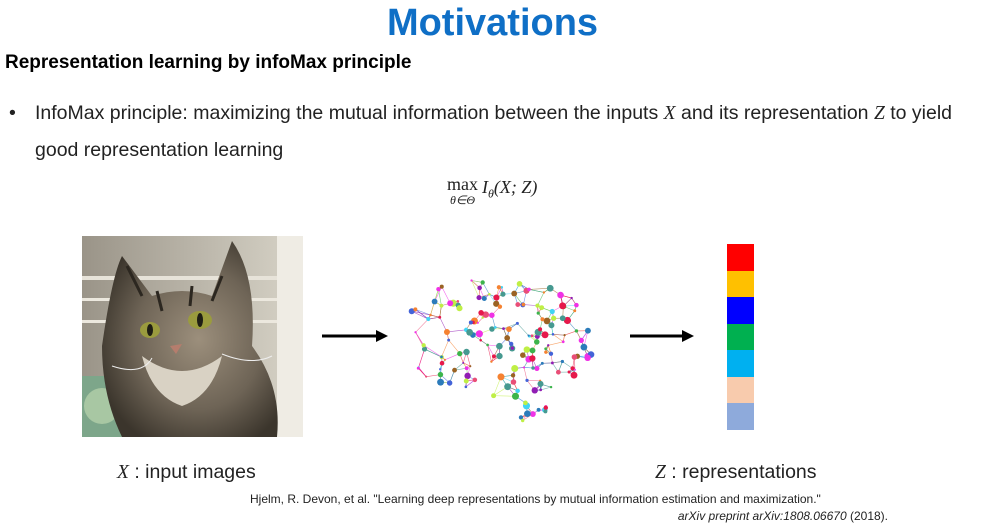 The width and height of the screenshot is (985, 527). I want to click on mi-symbol: I, so click(485, 187).